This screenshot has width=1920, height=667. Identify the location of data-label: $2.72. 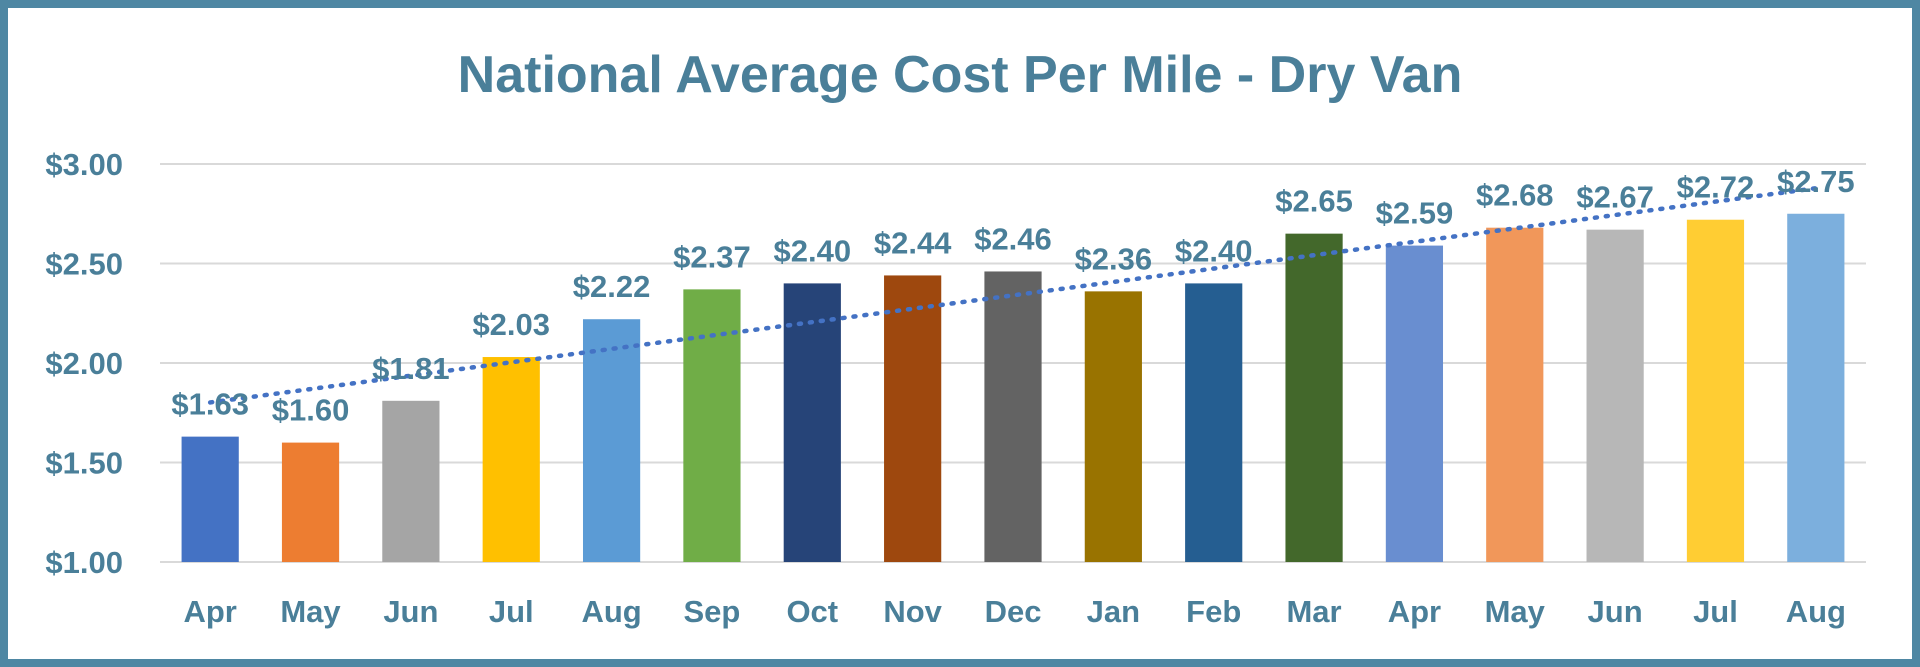
(1716, 187).